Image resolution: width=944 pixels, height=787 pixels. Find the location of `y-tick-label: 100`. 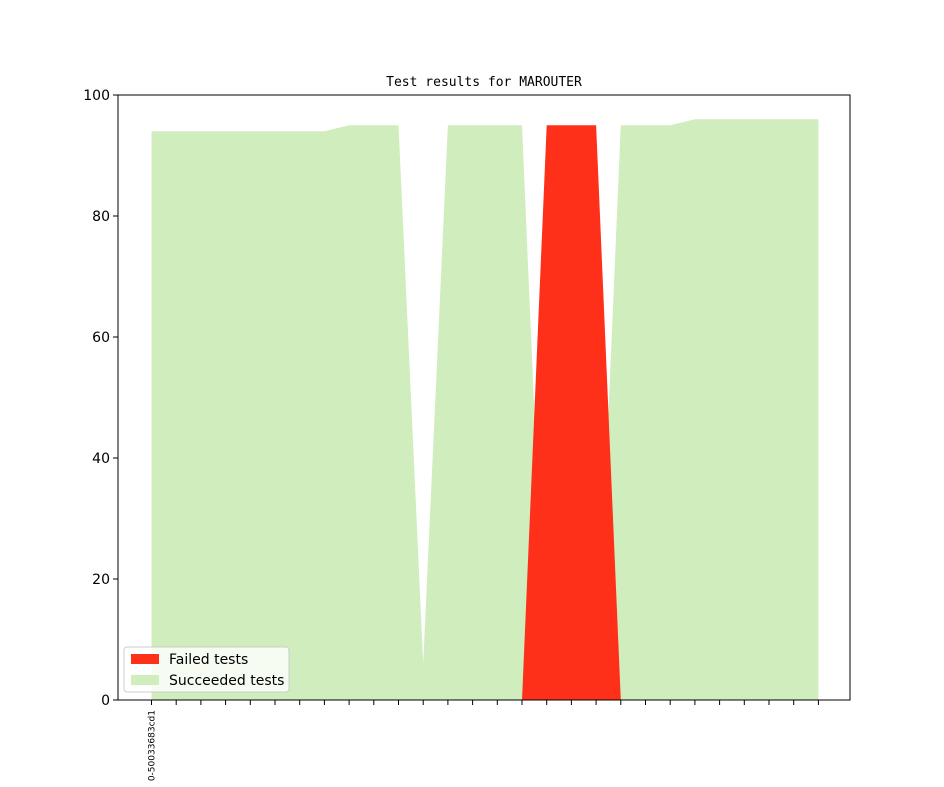

y-tick-label: 100 is located at coordinates (96, 96).